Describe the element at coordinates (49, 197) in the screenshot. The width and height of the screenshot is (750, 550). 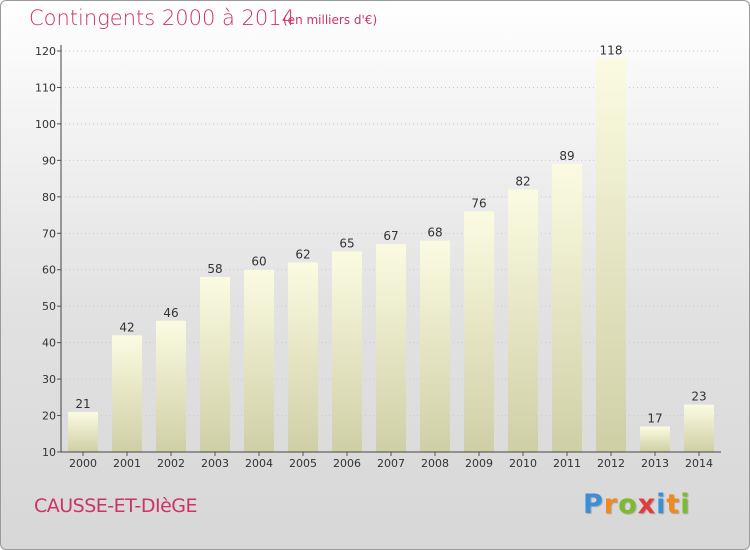
I see `y-tick-label: 80` at that location.